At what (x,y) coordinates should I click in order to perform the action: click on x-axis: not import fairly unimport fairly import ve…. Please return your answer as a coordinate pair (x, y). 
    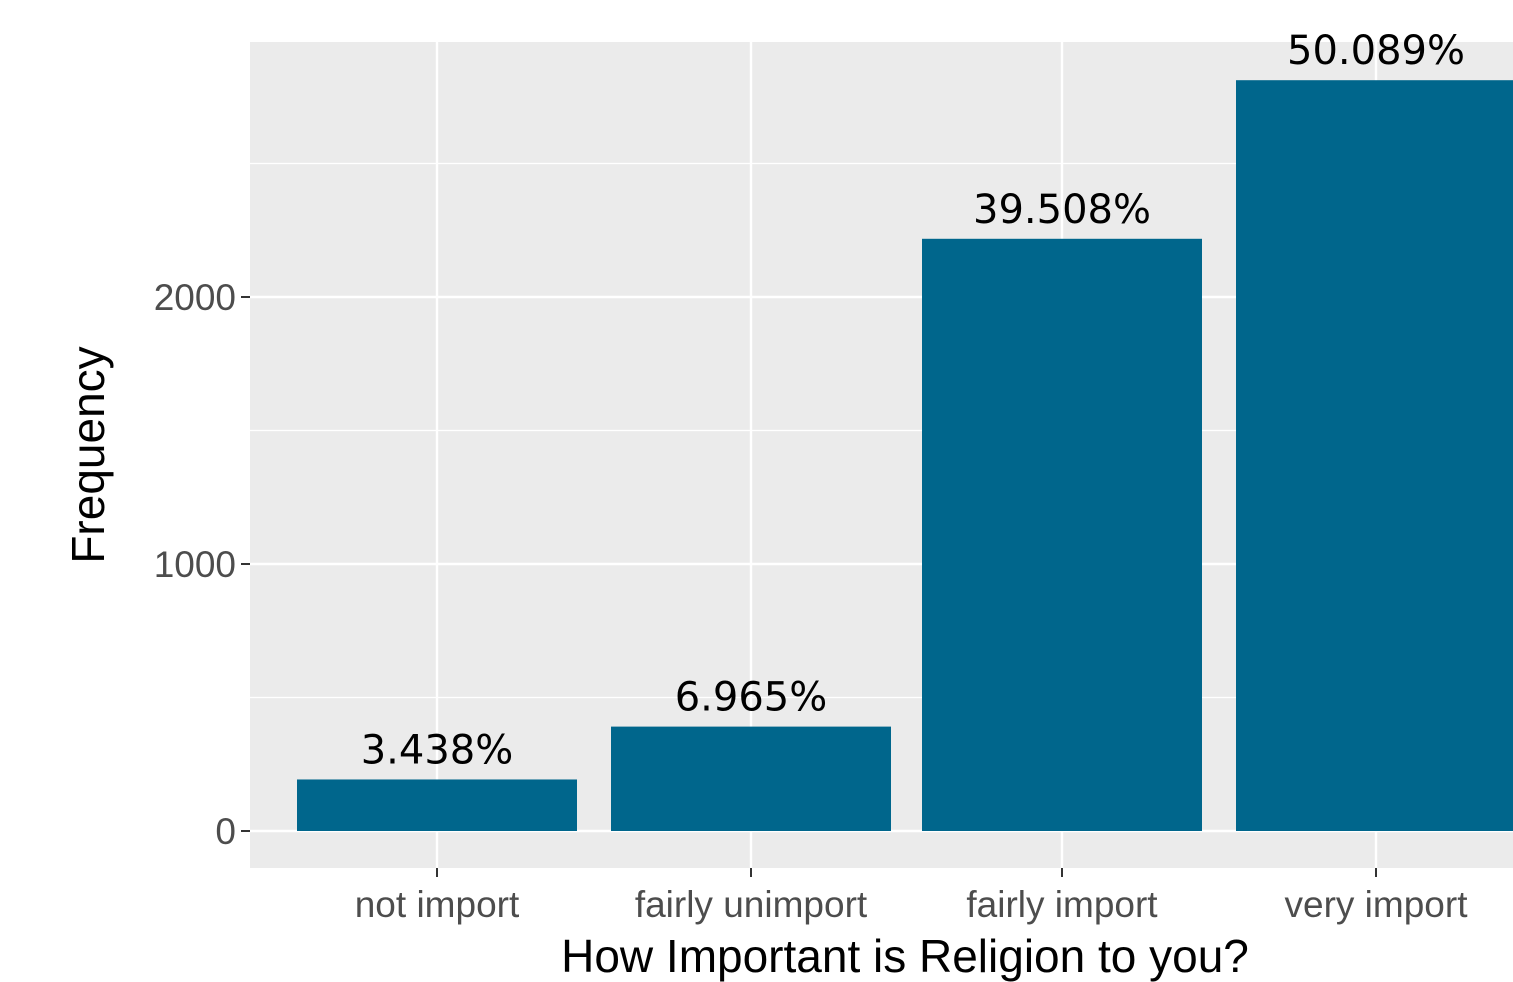
    Looking at the image, I should click on (911, 896).